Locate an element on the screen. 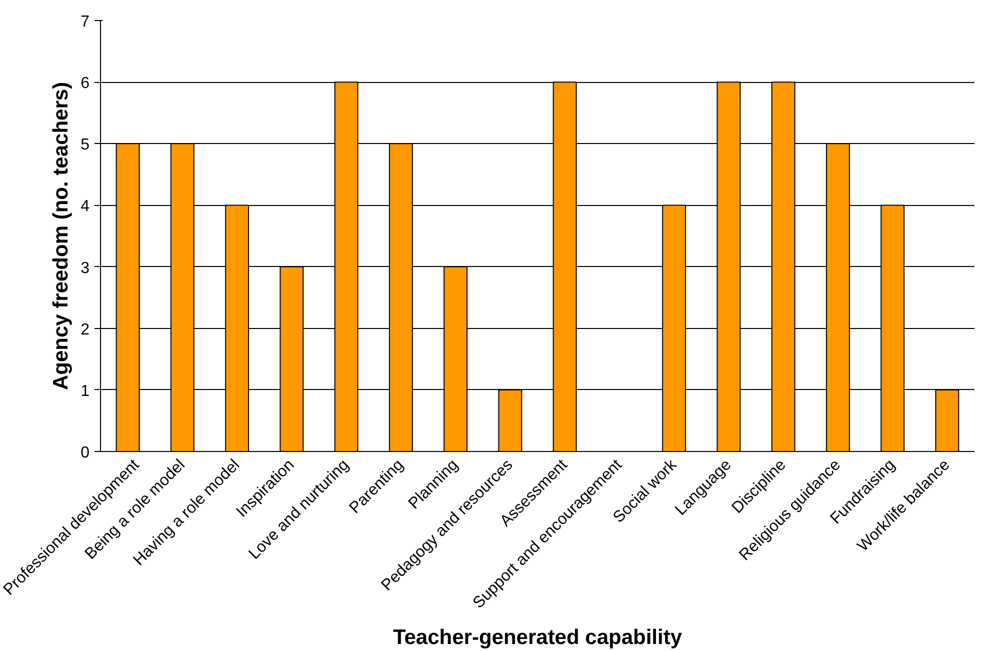  x-axis-title: Teacher-generated capability is located at coordinates (537, 637).